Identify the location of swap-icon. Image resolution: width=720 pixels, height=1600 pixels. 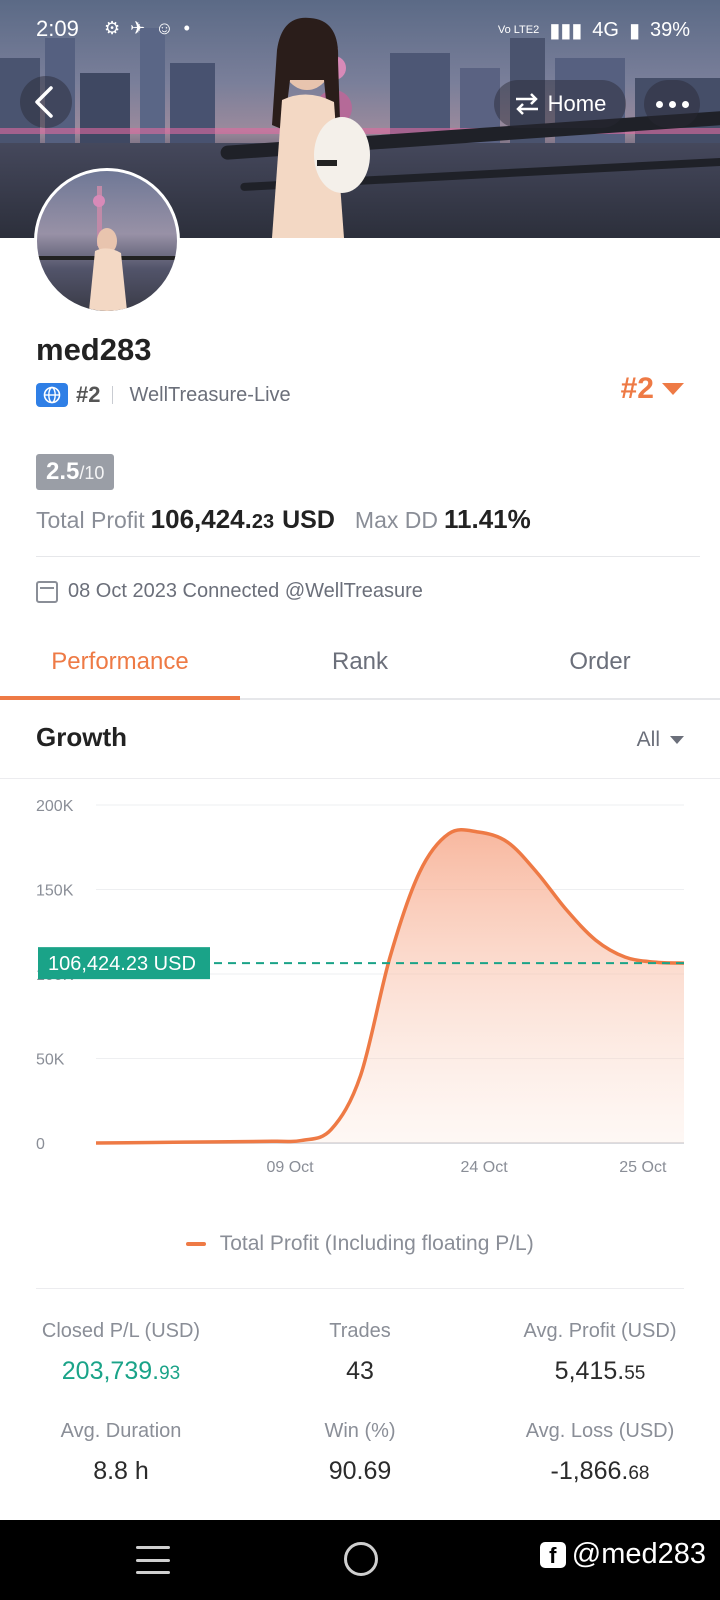
(526, 104).